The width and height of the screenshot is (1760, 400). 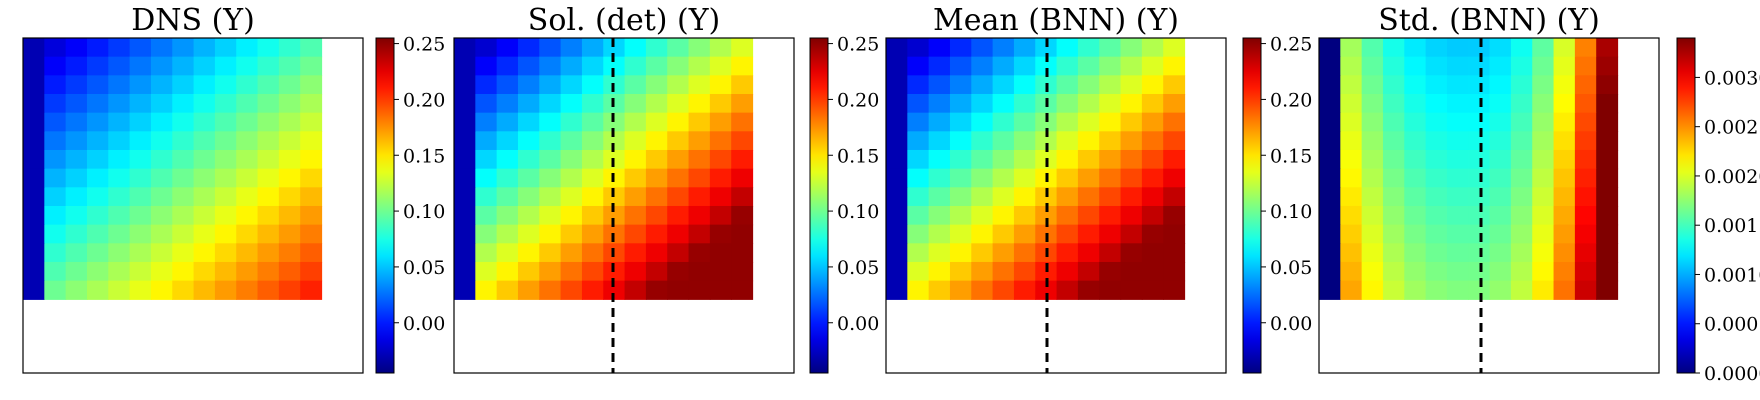 What do you see at coordinates (385, 205) in the screenshot?
I see `colorbar` at bounding box center [385, 205].